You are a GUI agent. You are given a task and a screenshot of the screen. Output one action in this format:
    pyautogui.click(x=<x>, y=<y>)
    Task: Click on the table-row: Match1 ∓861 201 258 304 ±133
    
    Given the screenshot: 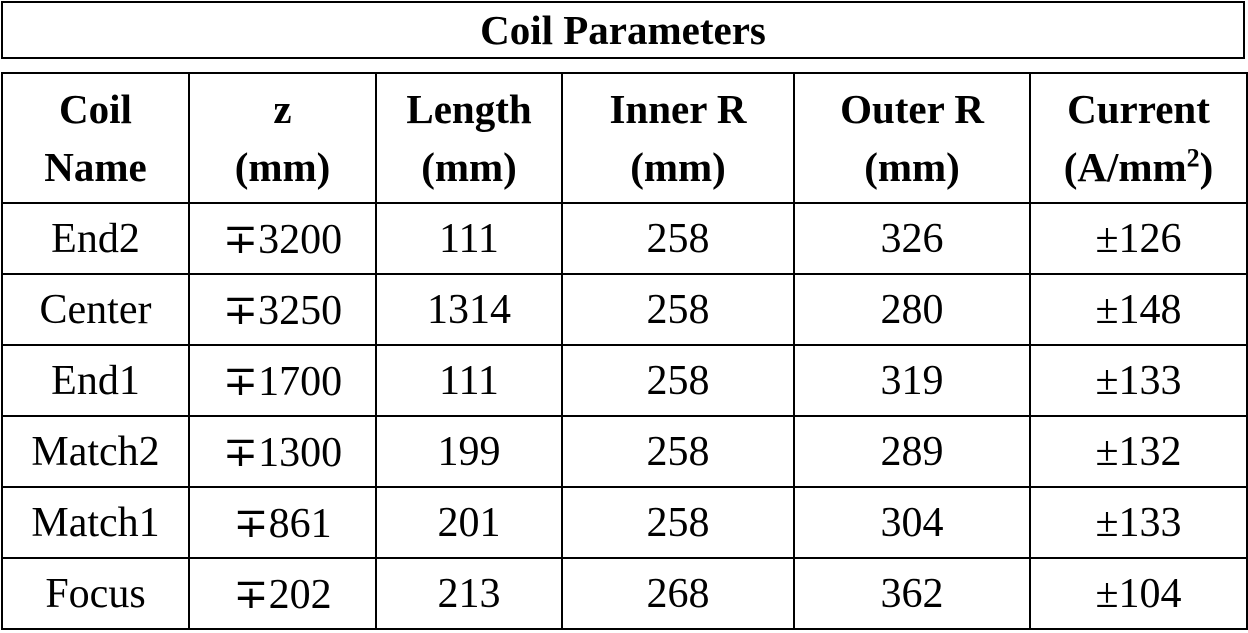 What is the action you would take?
    pyautogui.click(x=624, y=522)
    